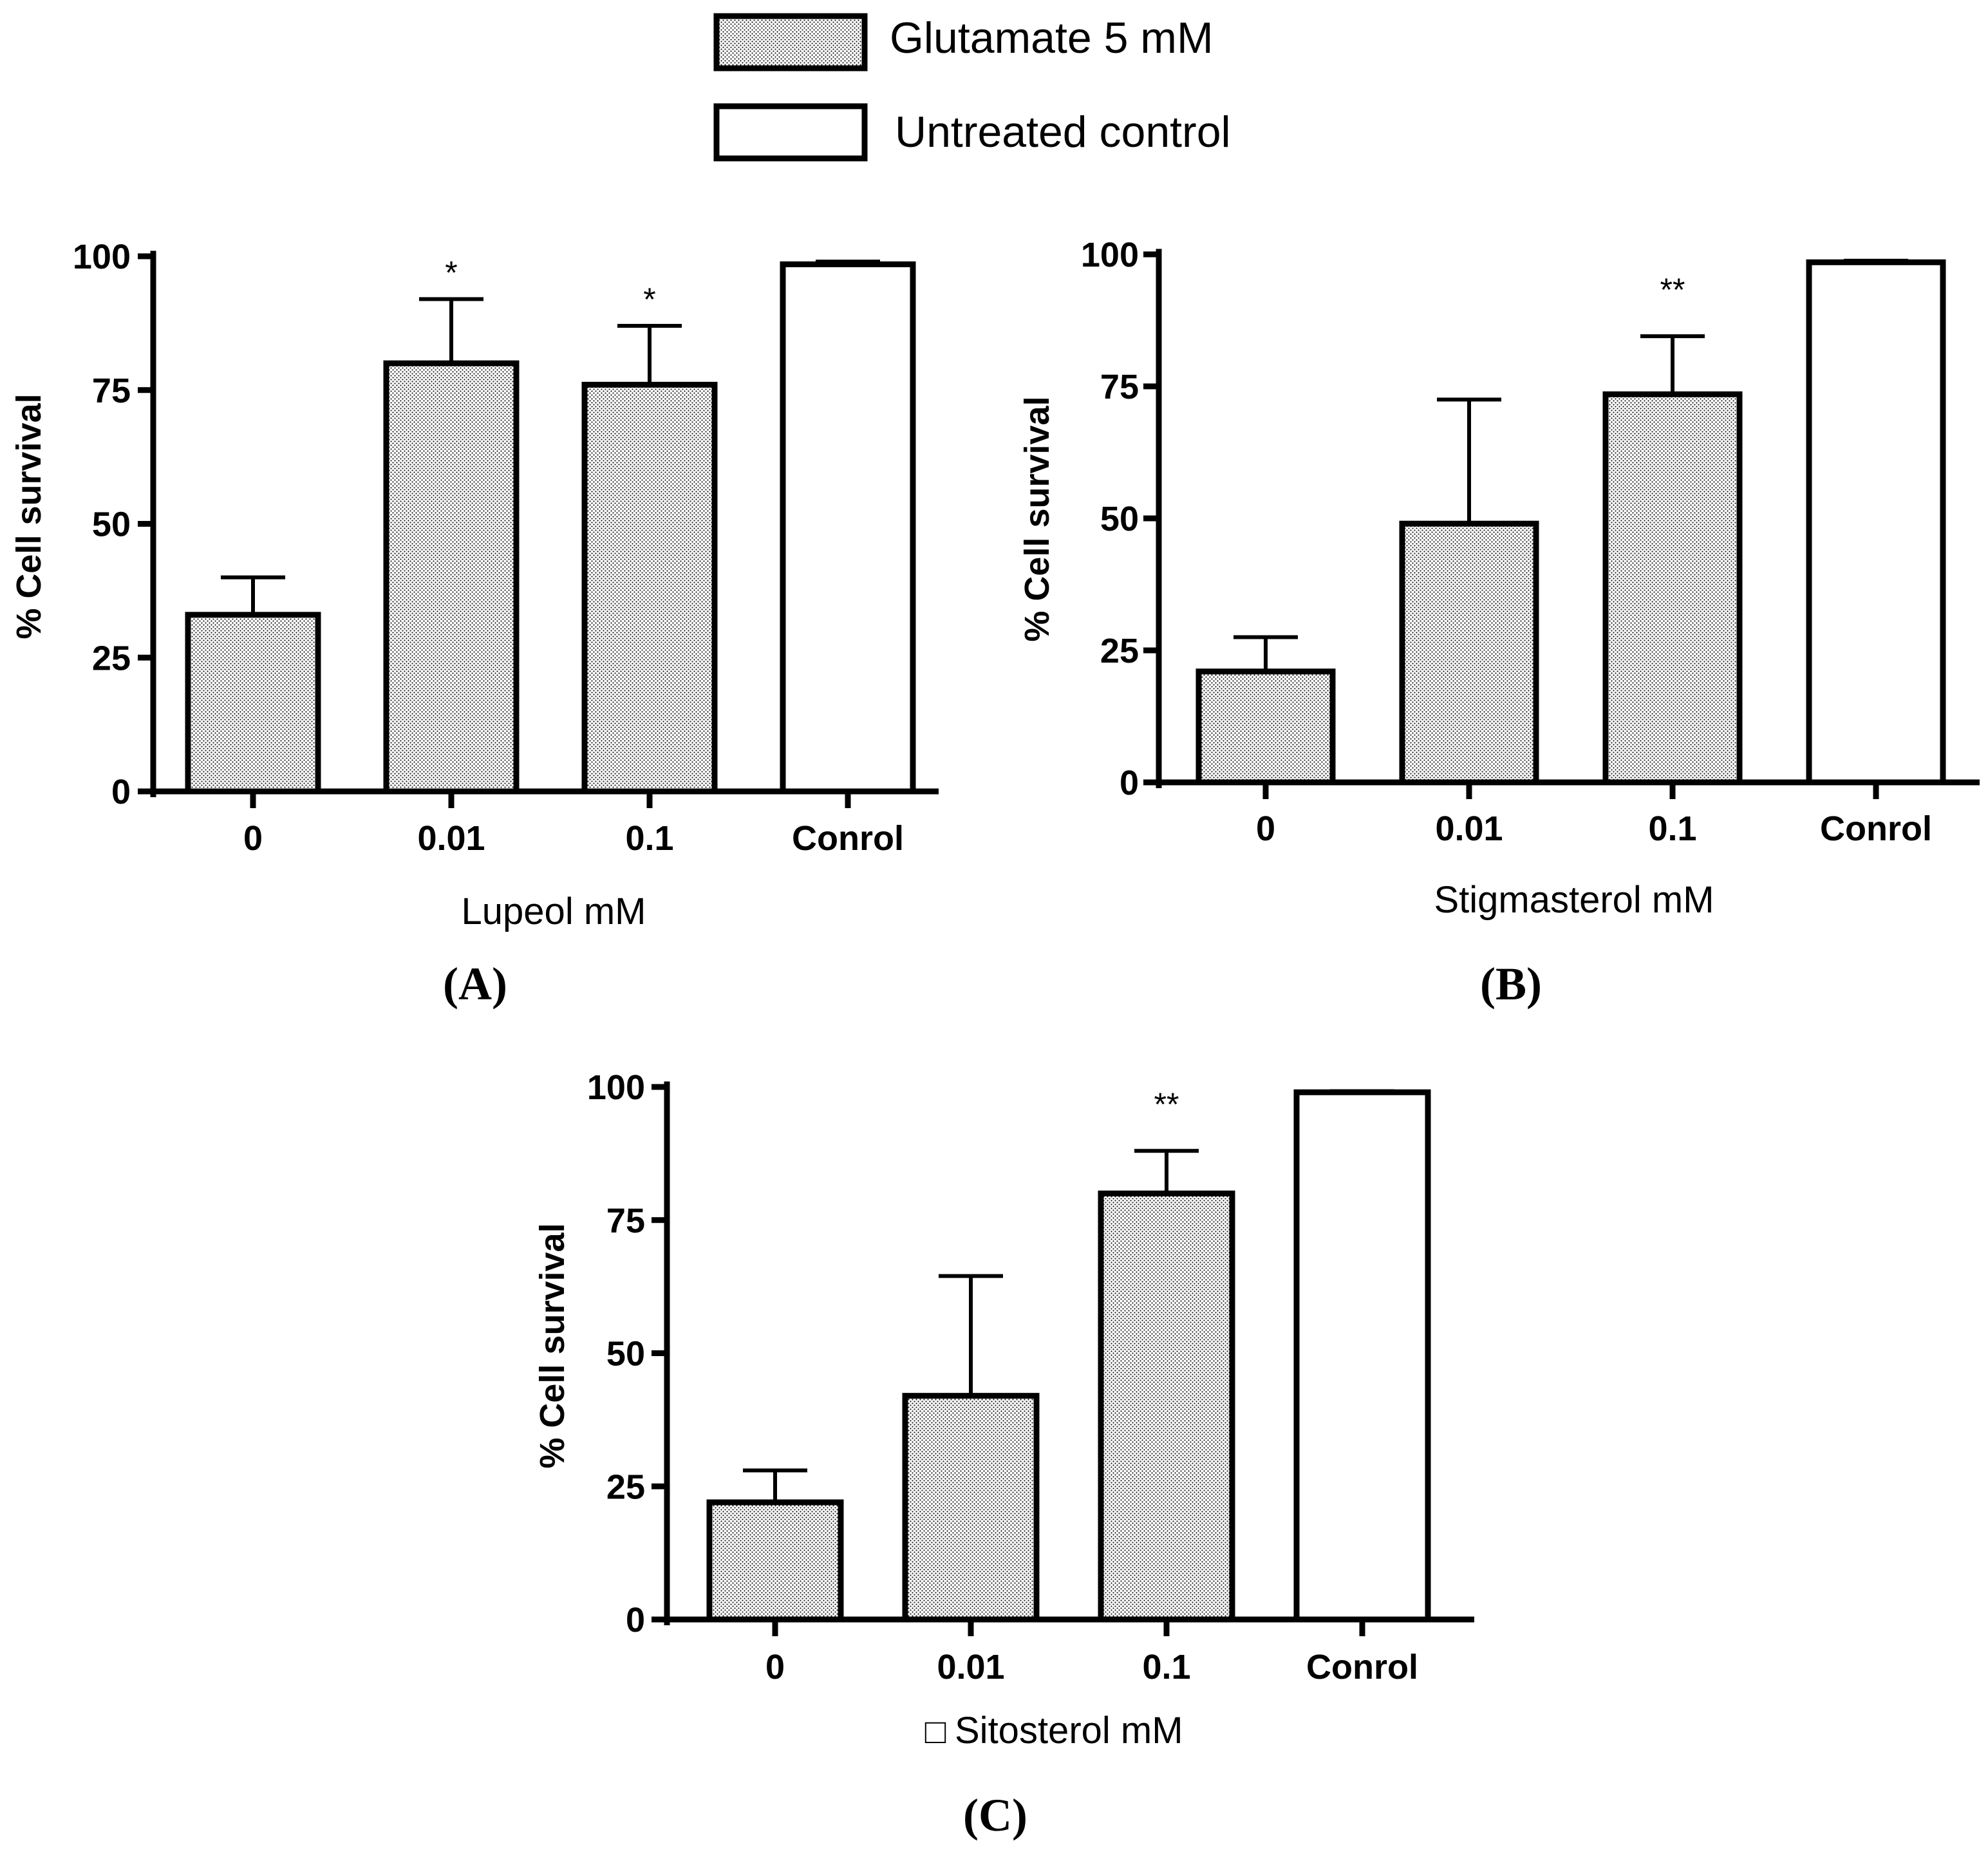  Describe the element at coordinates (1069, 1730) in the screenshot. I see `panel-c-x-axis-label: Sitosterol mM` at that location.